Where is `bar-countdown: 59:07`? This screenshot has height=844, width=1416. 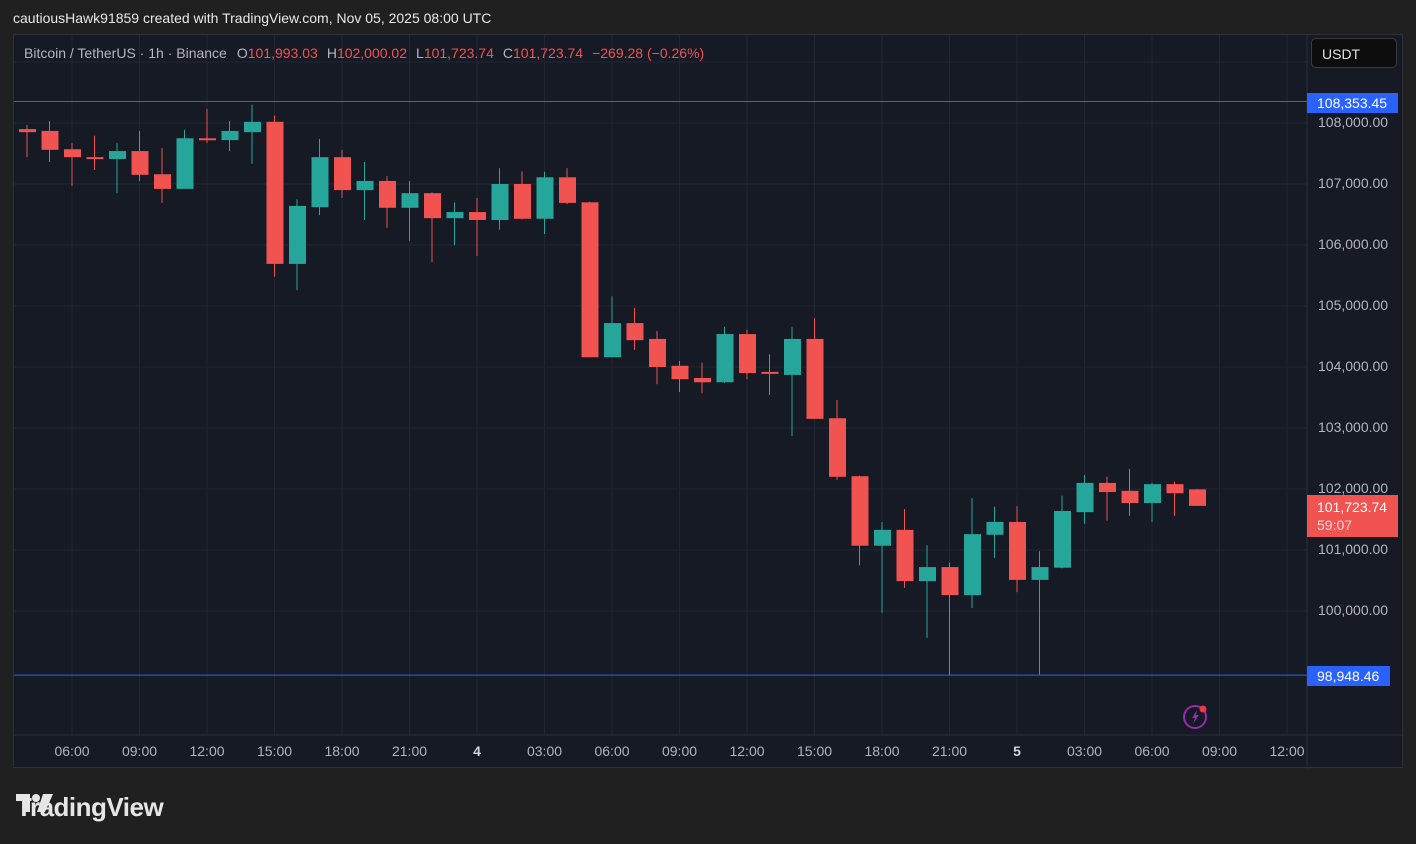
bar-countdown: 59:07 is located at coordinates (1335, 525).